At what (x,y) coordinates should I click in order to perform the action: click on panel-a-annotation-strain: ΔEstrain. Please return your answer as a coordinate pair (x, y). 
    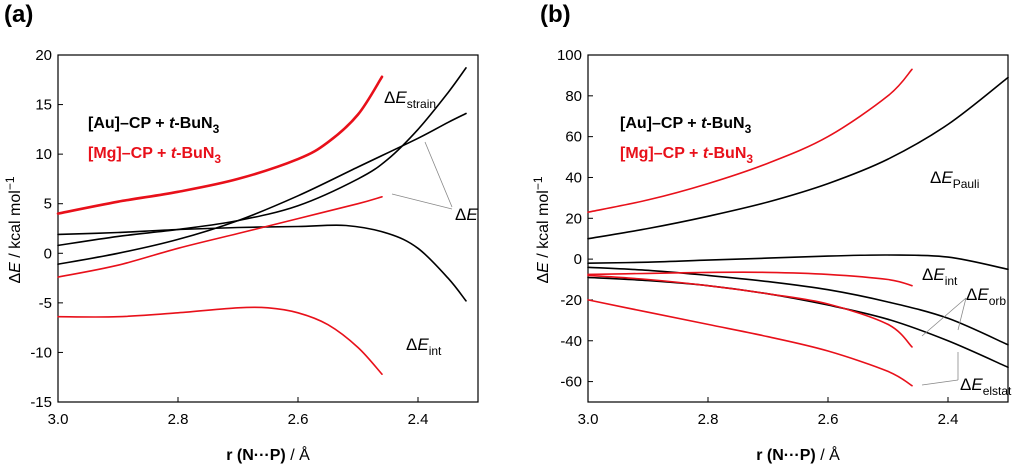
    Looking at the image, I should click on (410, 99).